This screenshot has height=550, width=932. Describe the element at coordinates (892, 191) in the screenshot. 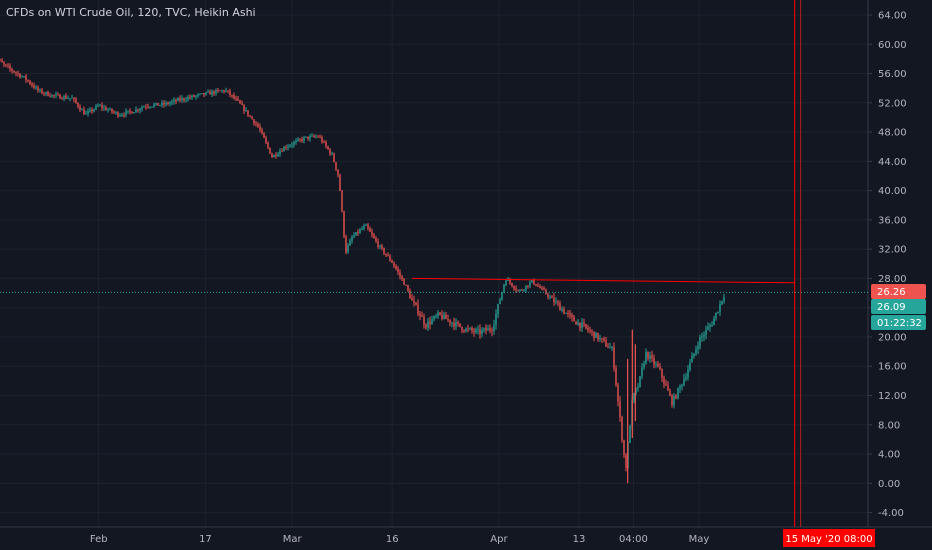

I see `y-tick-label: 40.00` at that location.